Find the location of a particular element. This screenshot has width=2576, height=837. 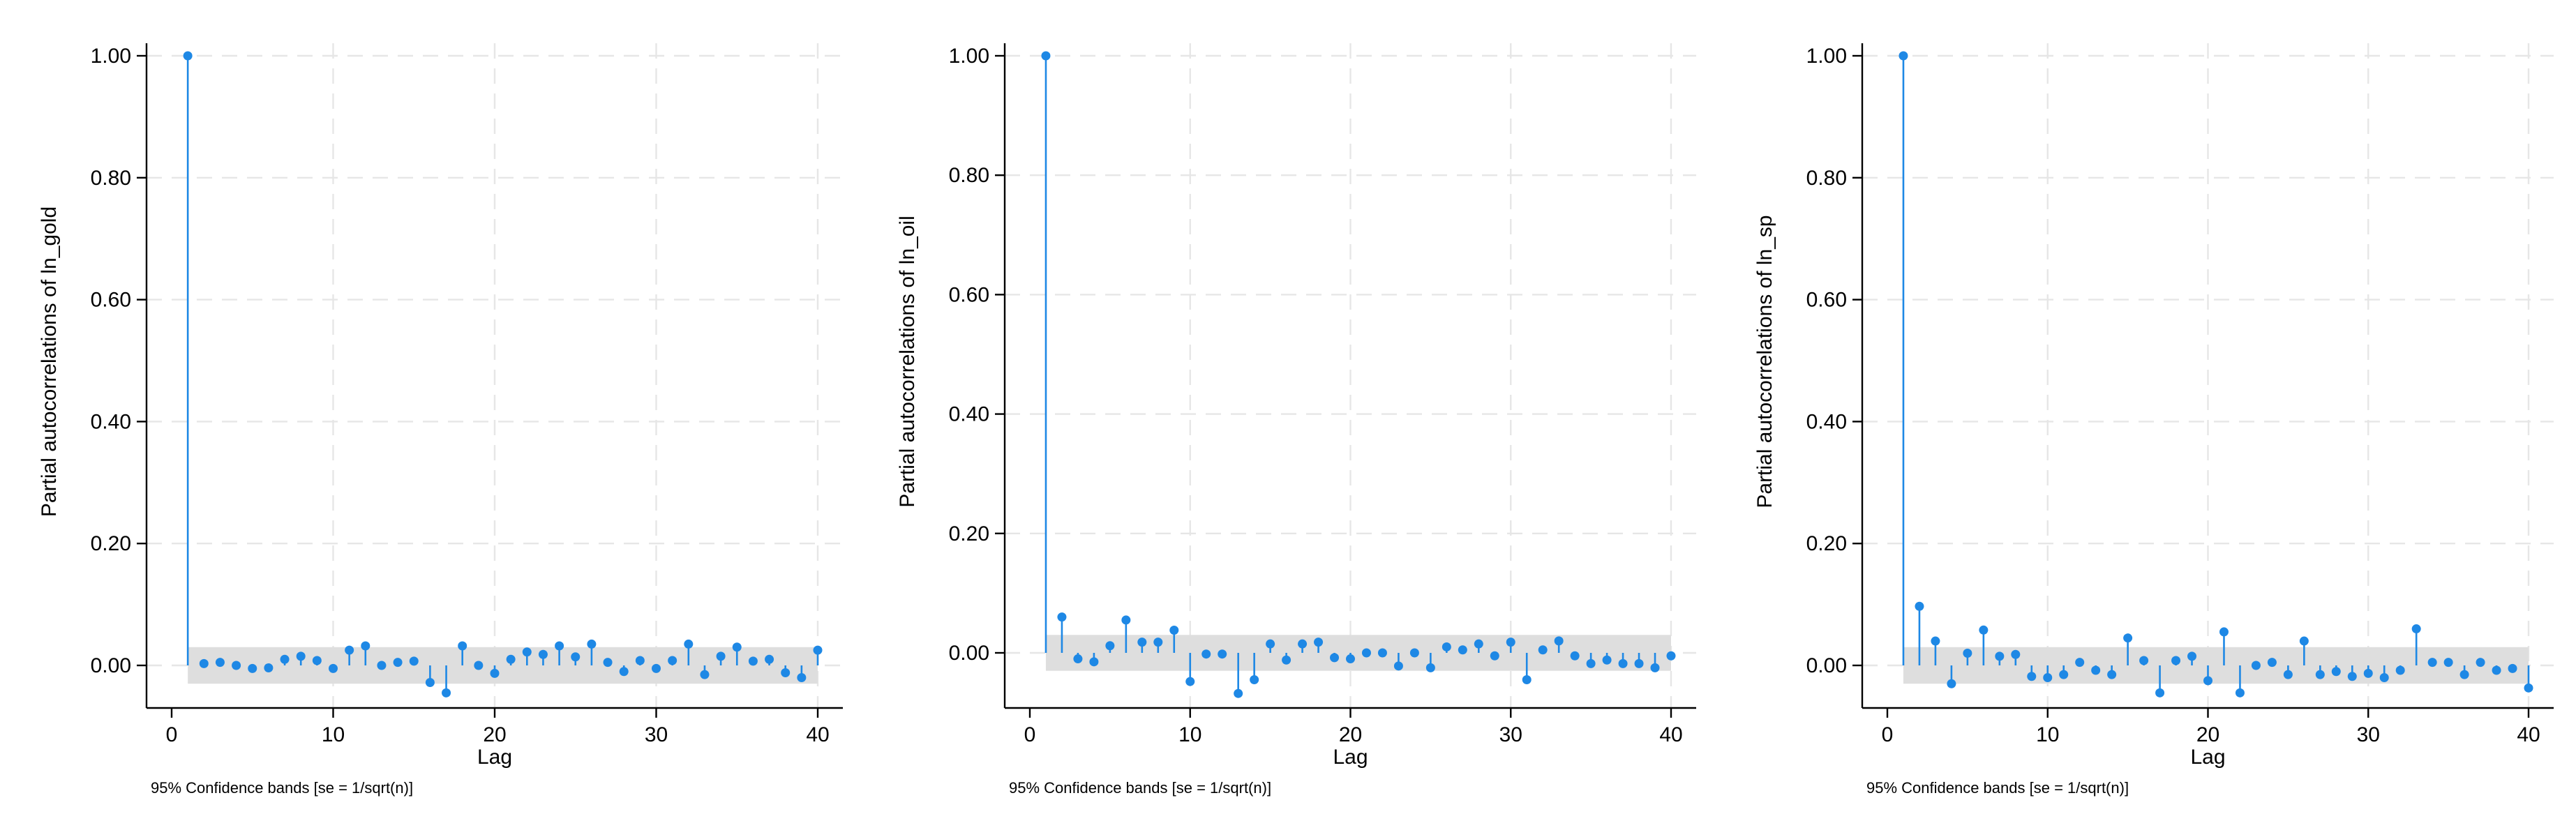

y-tick-label: 0.40 is located at coordinates (1826, 421).